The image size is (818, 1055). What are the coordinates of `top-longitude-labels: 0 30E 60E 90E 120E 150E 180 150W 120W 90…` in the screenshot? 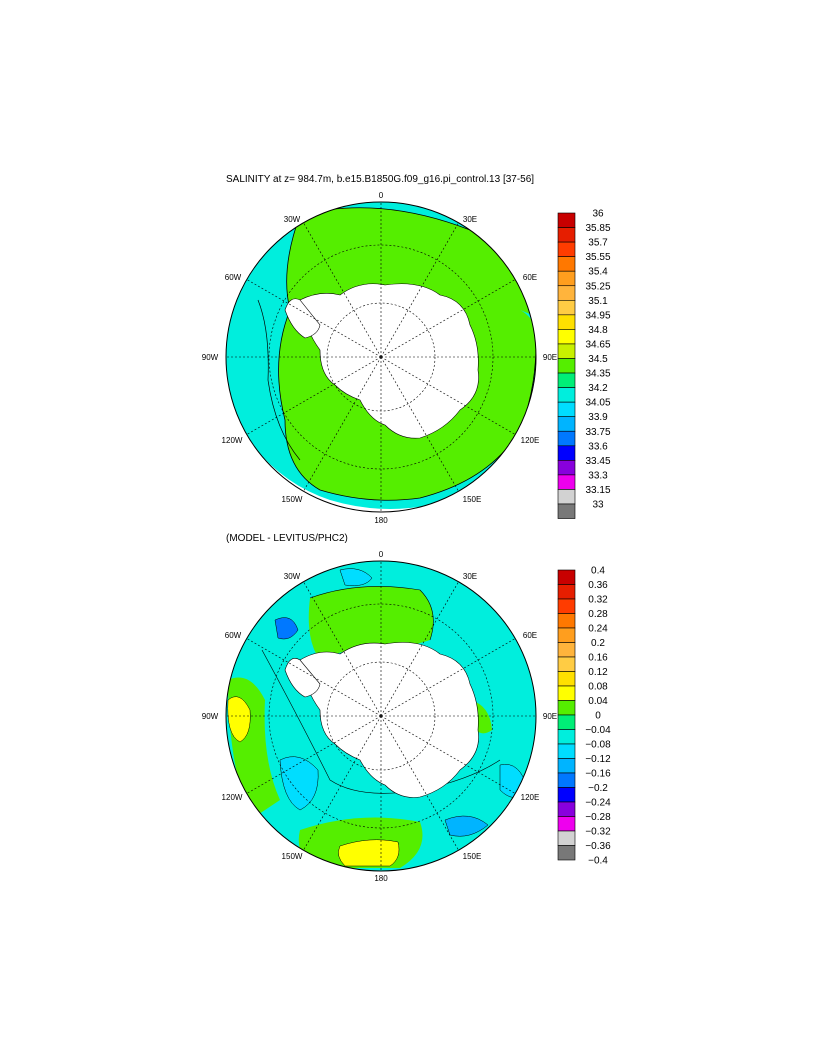 It's located at (379, 358).